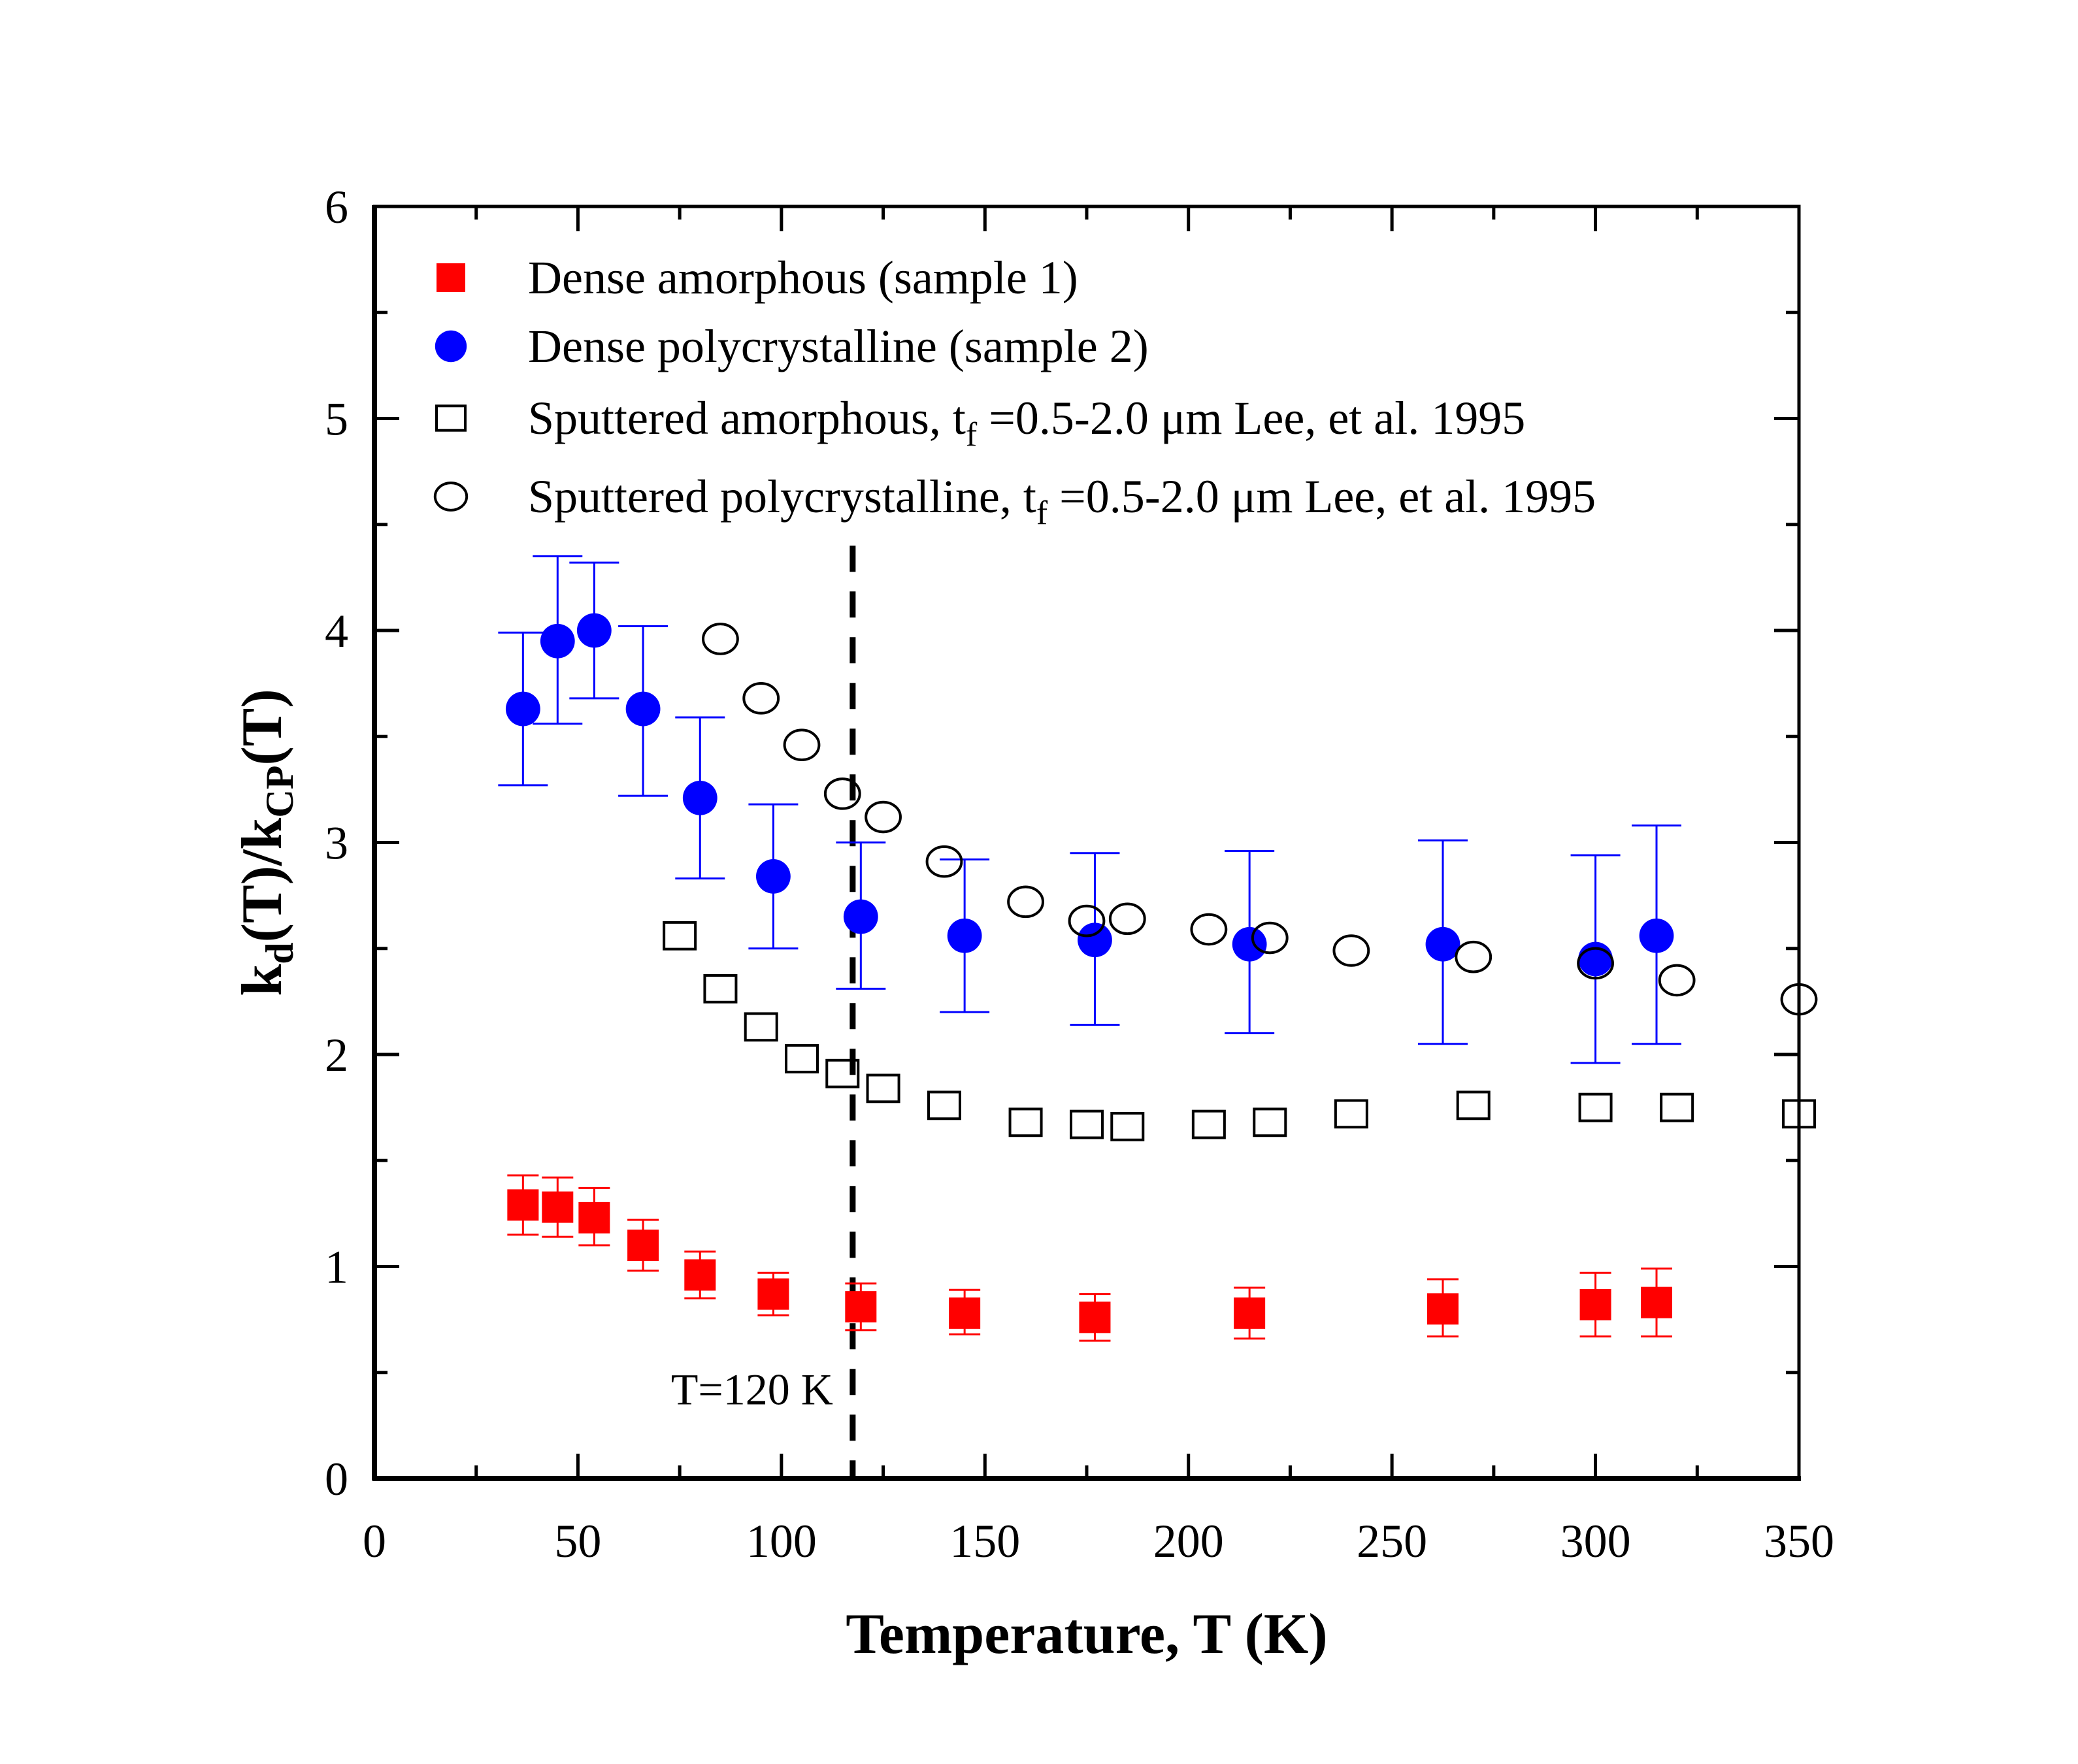  I want to click on x-tick-label: 0, so click(374, 1541).